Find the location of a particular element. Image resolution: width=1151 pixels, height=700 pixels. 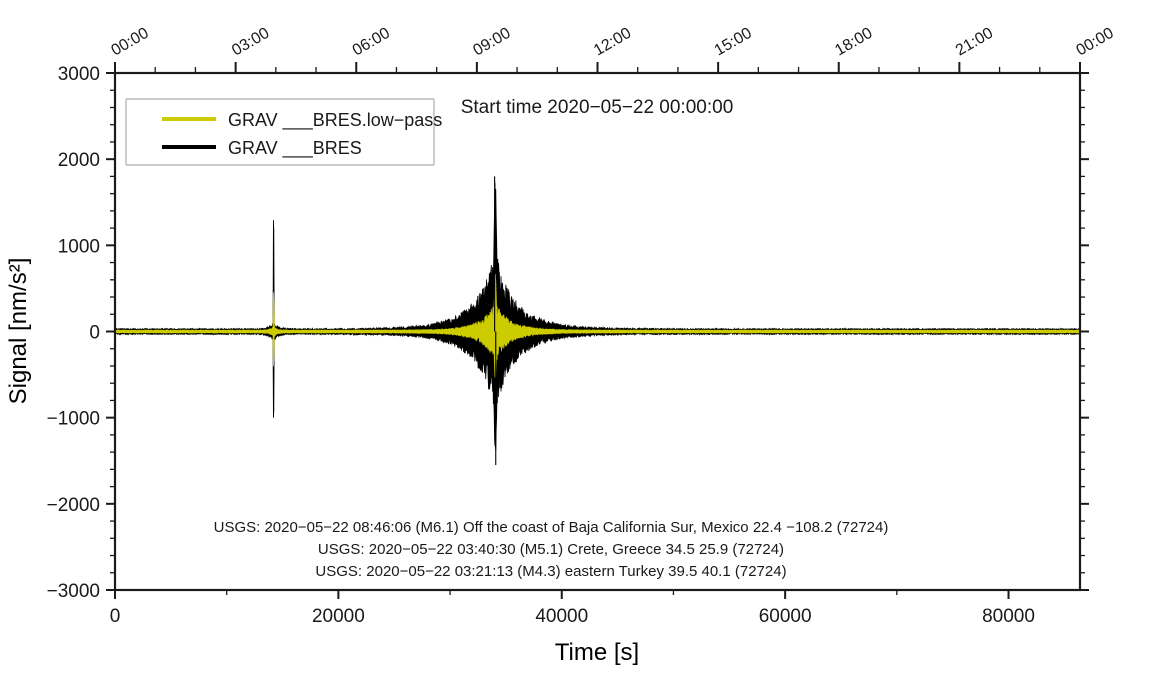

y-tick-label: 1000 is located at coordinates (79, 246).